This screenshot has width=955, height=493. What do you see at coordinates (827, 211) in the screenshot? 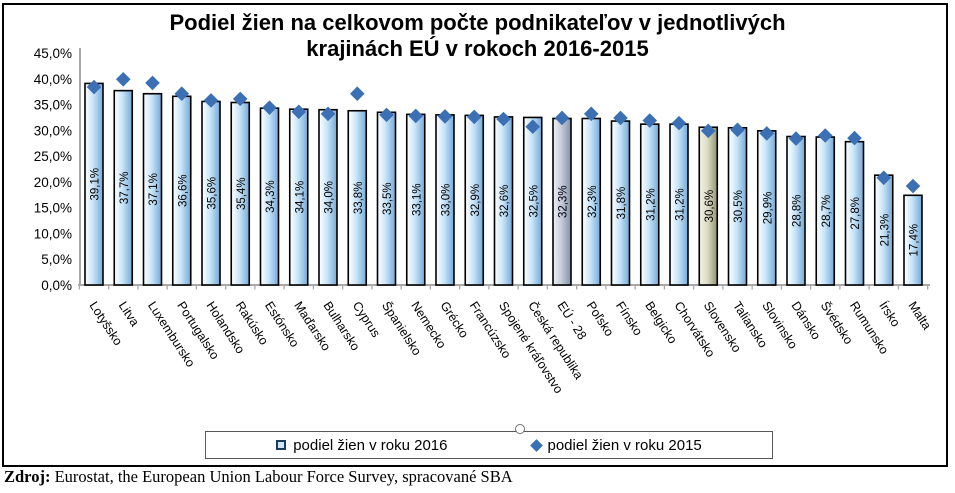
I see `bar-value-label: 28,7%` at bounding box center [827, 211].